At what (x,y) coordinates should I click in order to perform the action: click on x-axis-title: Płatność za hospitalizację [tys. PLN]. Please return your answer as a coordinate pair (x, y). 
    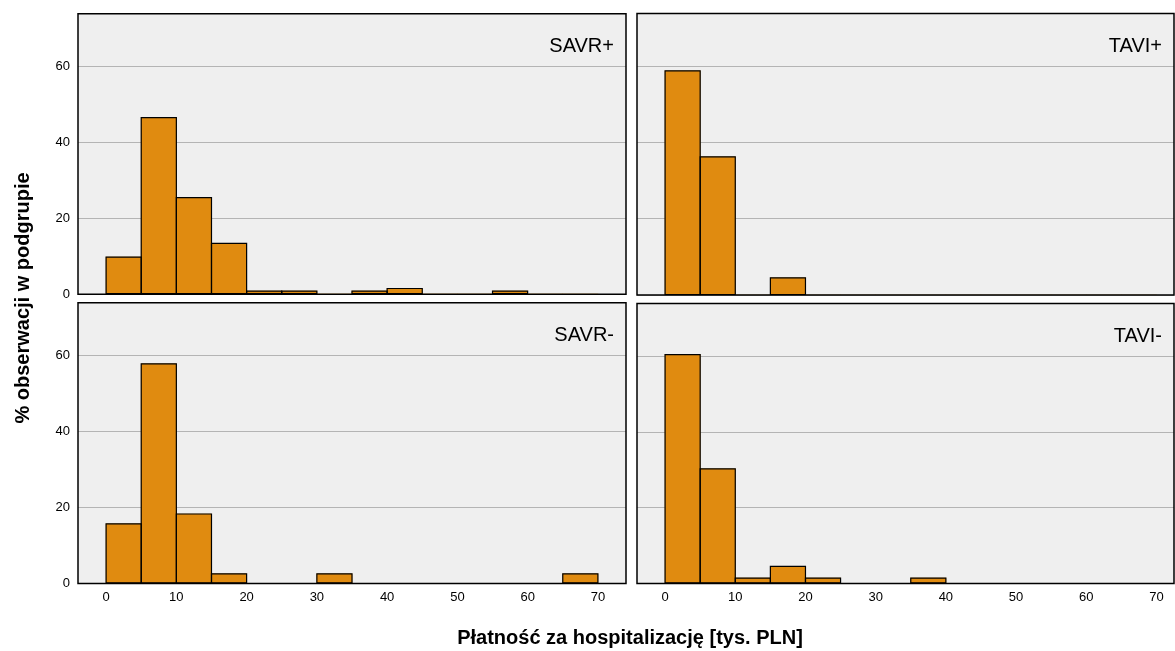
    Looking at the image, I should click on (630, 637).